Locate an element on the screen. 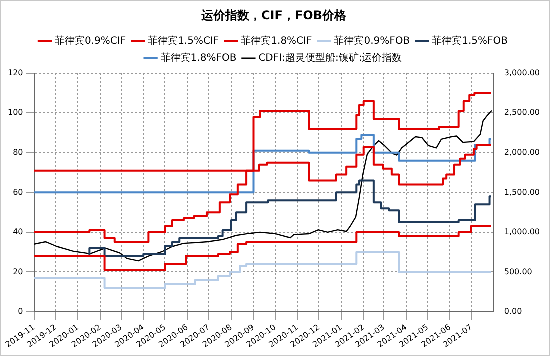 This screenshot has height=356, width=550. y-tick-label: 20 is located at coordinates (18, 271).